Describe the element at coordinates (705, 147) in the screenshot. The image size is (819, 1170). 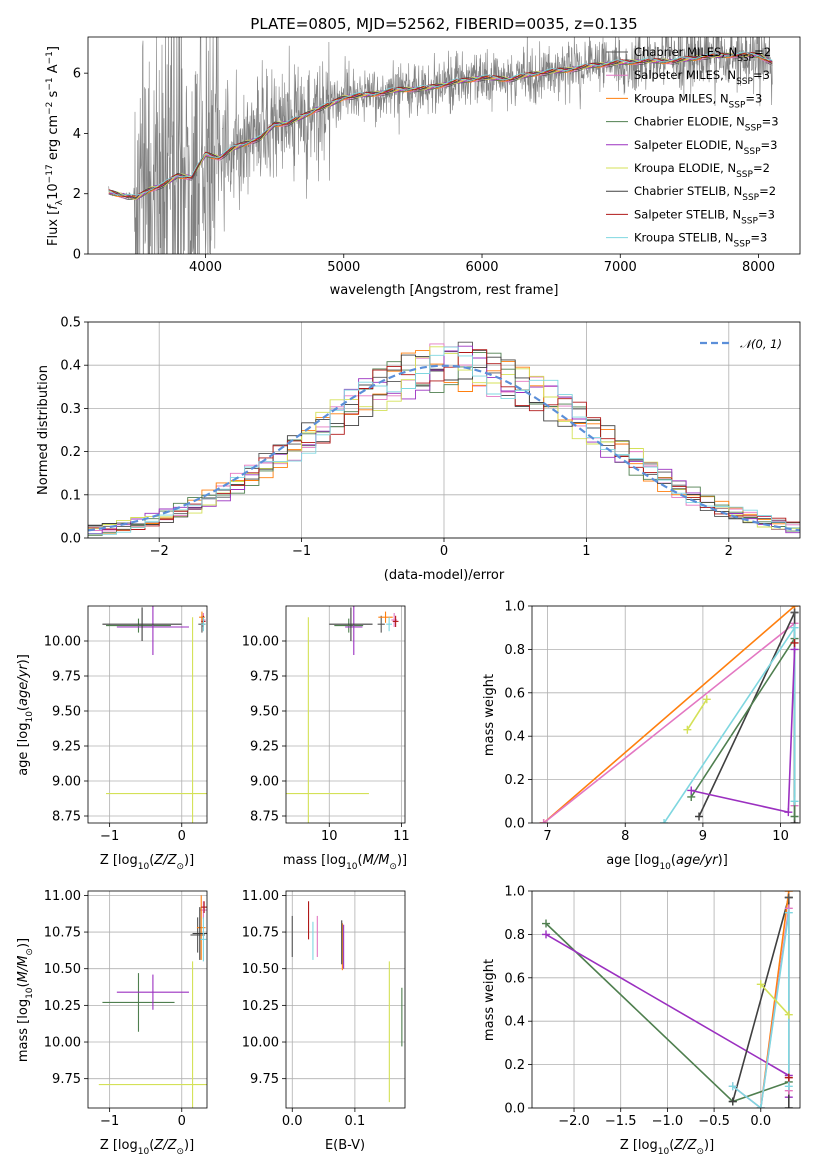
I see `legend-label: Salpeter ELODIE, NSSP=3` at that location.